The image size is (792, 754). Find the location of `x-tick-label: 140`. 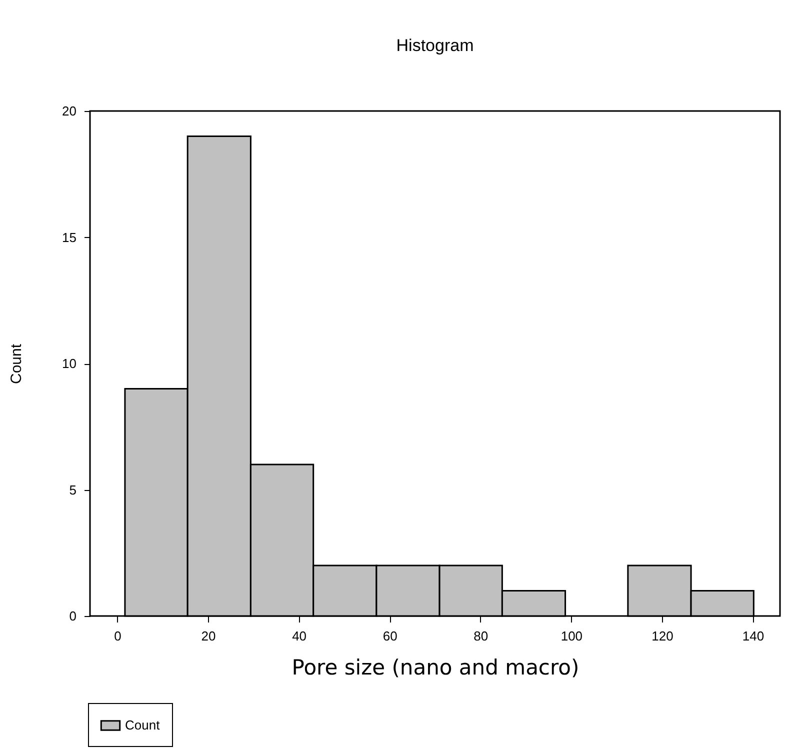

x-tick-label: 140 is located at coordinates (753, 636).